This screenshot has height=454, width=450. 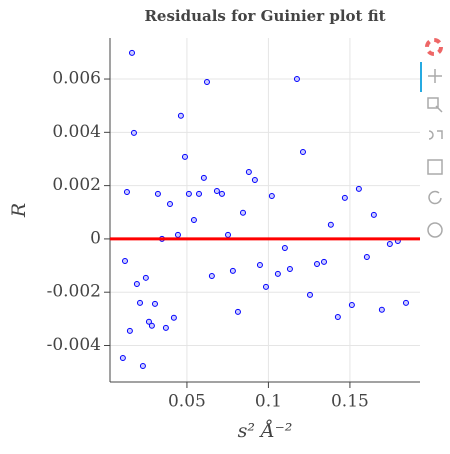 I want to click on x-axis-label: s² Å⁻², so click(x=265, y=431).